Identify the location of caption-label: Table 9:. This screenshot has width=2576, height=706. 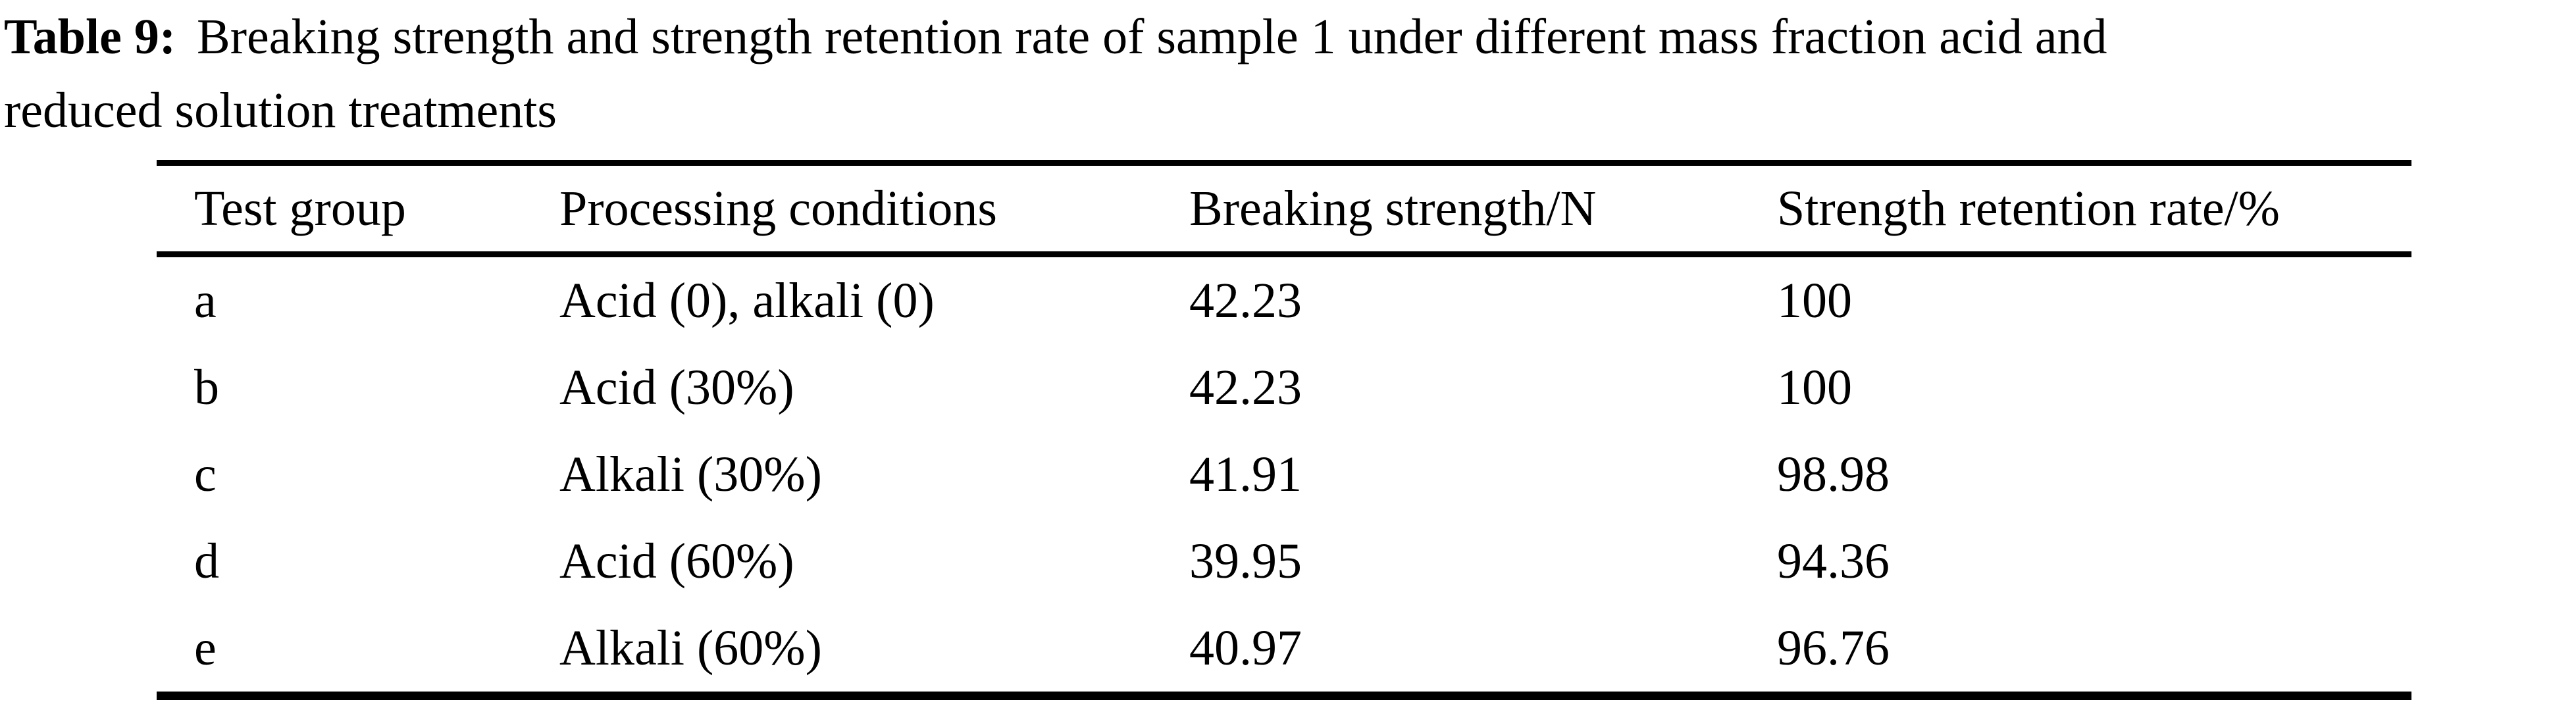
(90, 36).